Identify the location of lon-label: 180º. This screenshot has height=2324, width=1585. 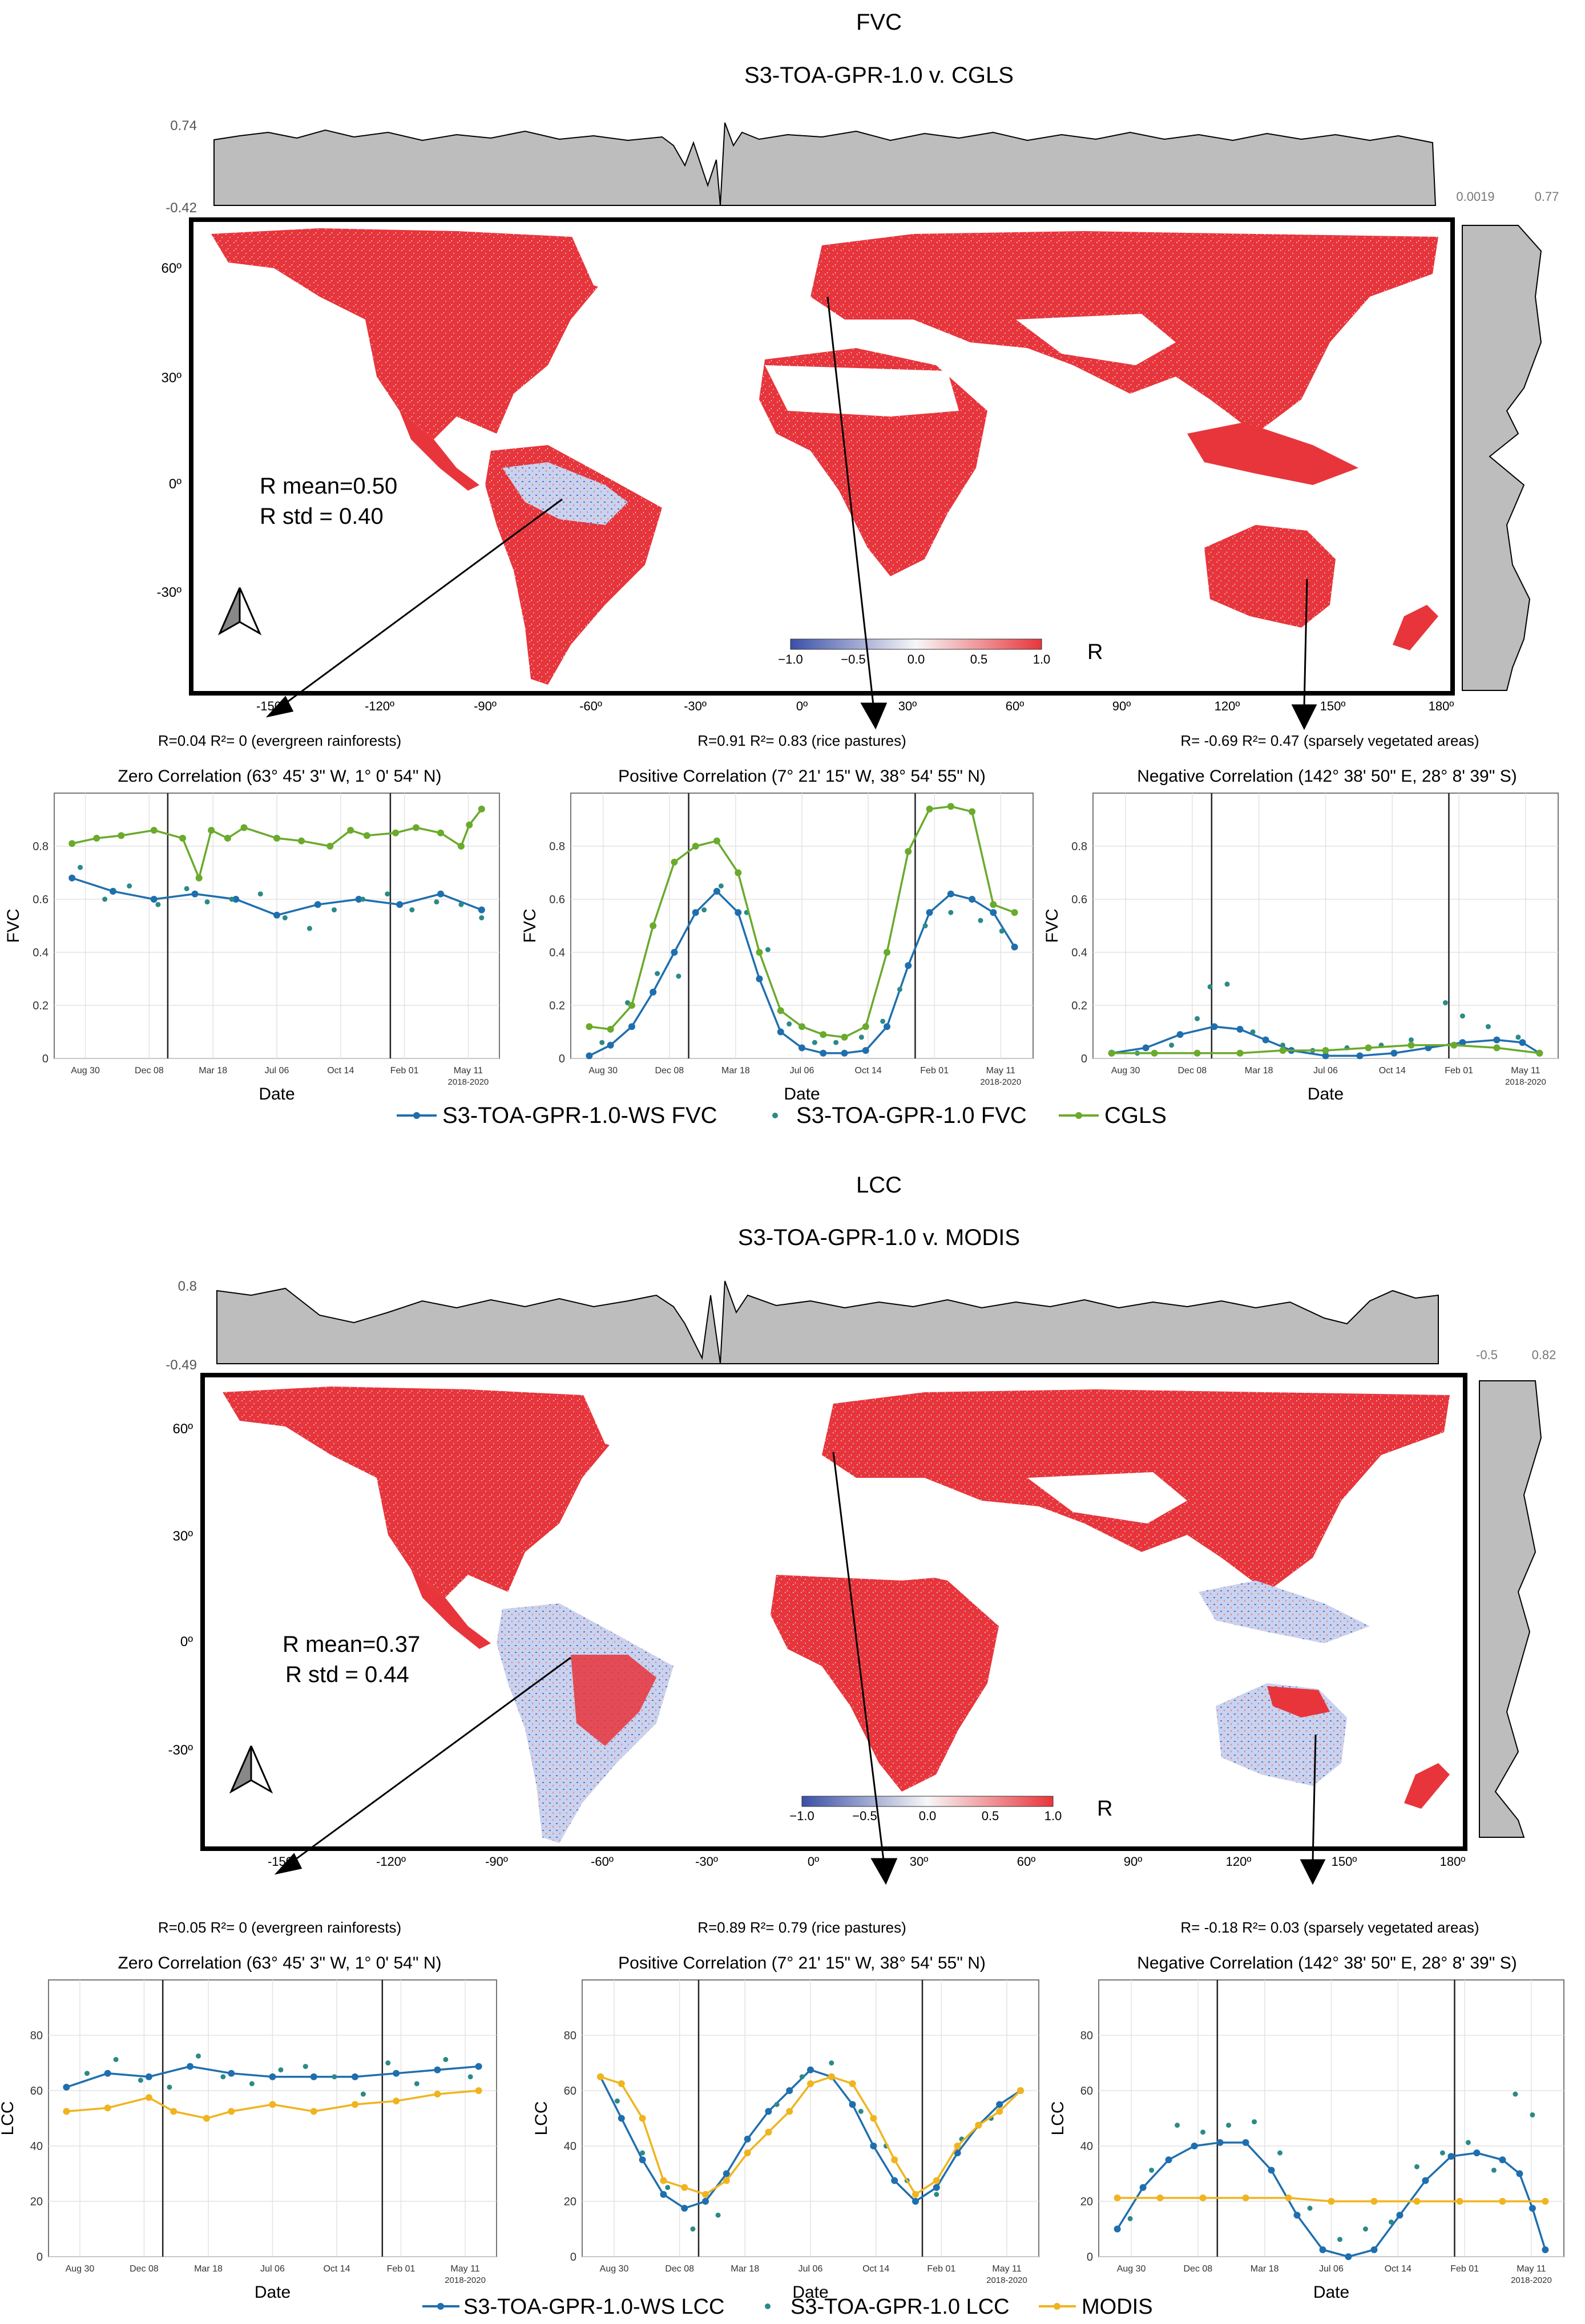
(1442, 706).